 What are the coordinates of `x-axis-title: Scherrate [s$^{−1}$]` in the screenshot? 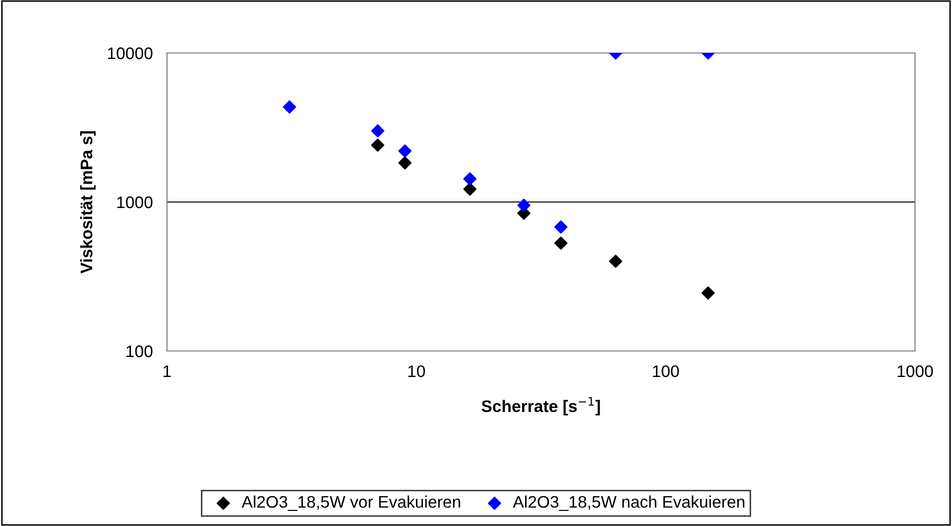 It's located at (541, 406).